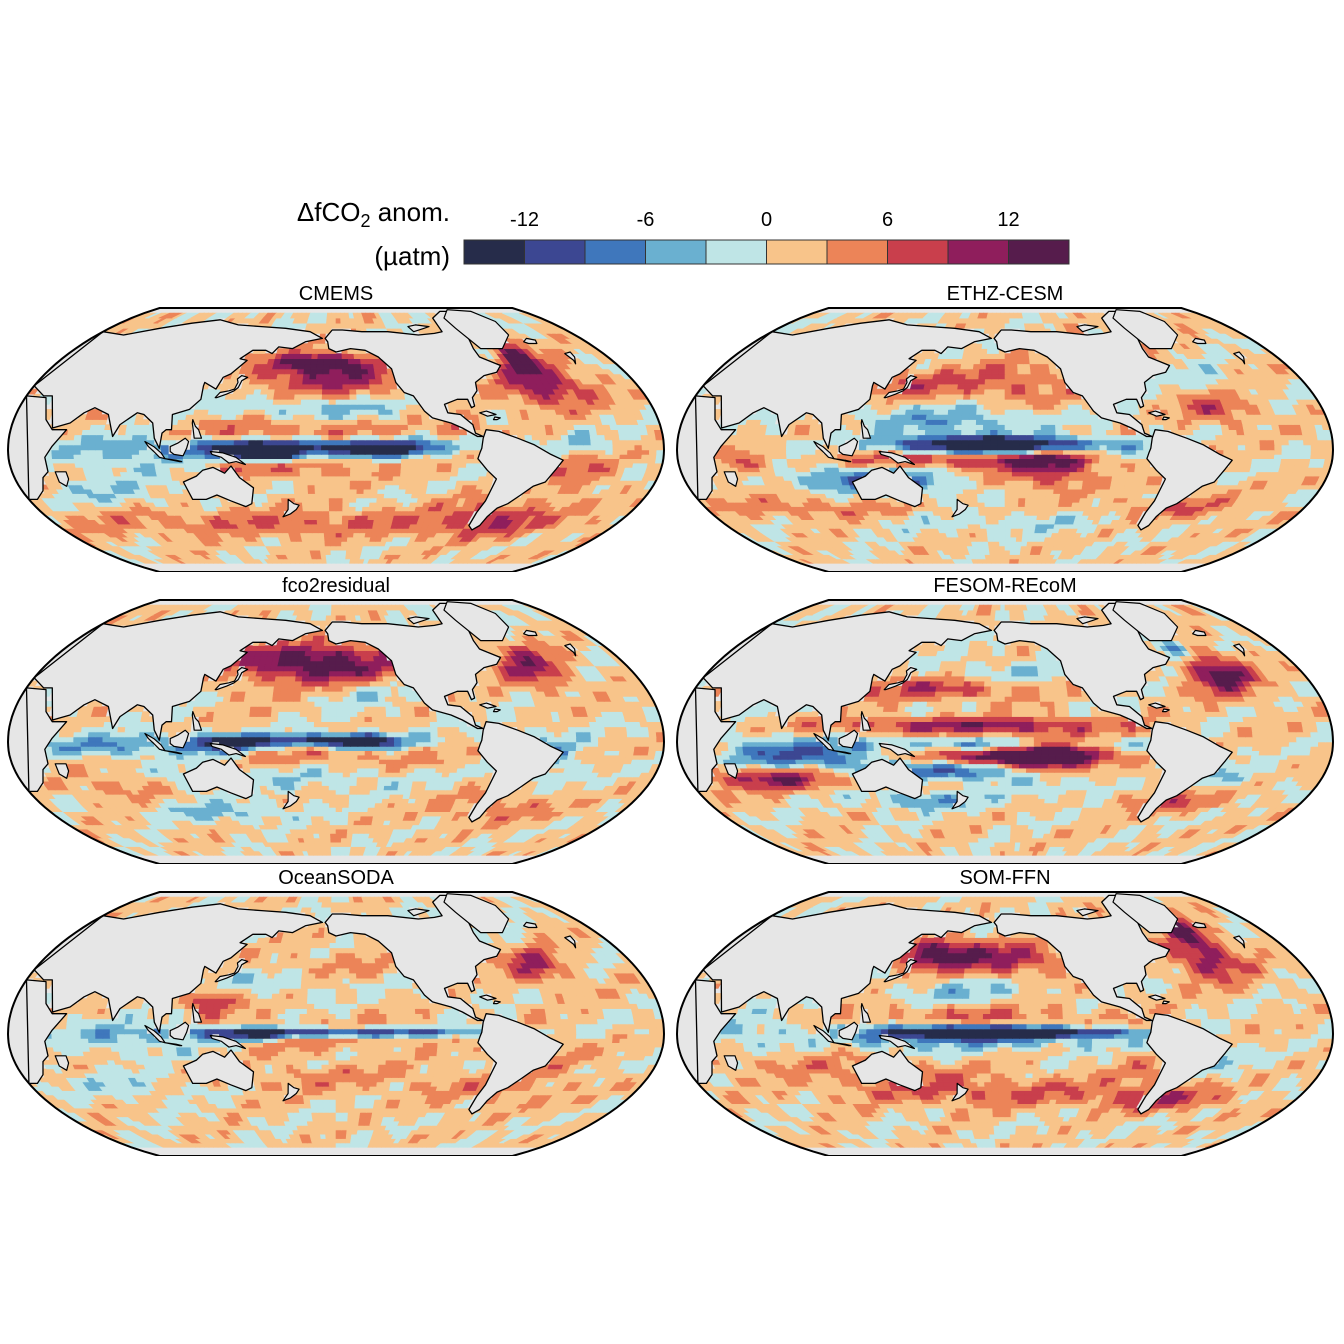 Image resolution: width=1344 pixels, height=1344 pixels. I want to click on map-oceansoda, so click(336, 1023).